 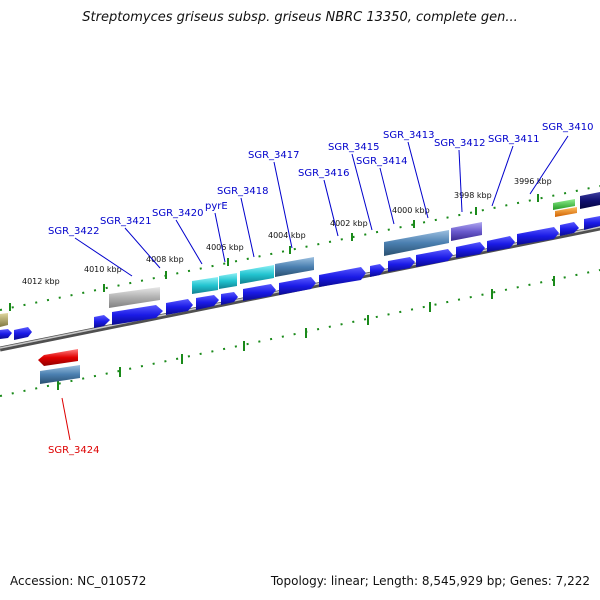 I want to click on tick-label: 4004 kbp, so click(x=287, y=235).